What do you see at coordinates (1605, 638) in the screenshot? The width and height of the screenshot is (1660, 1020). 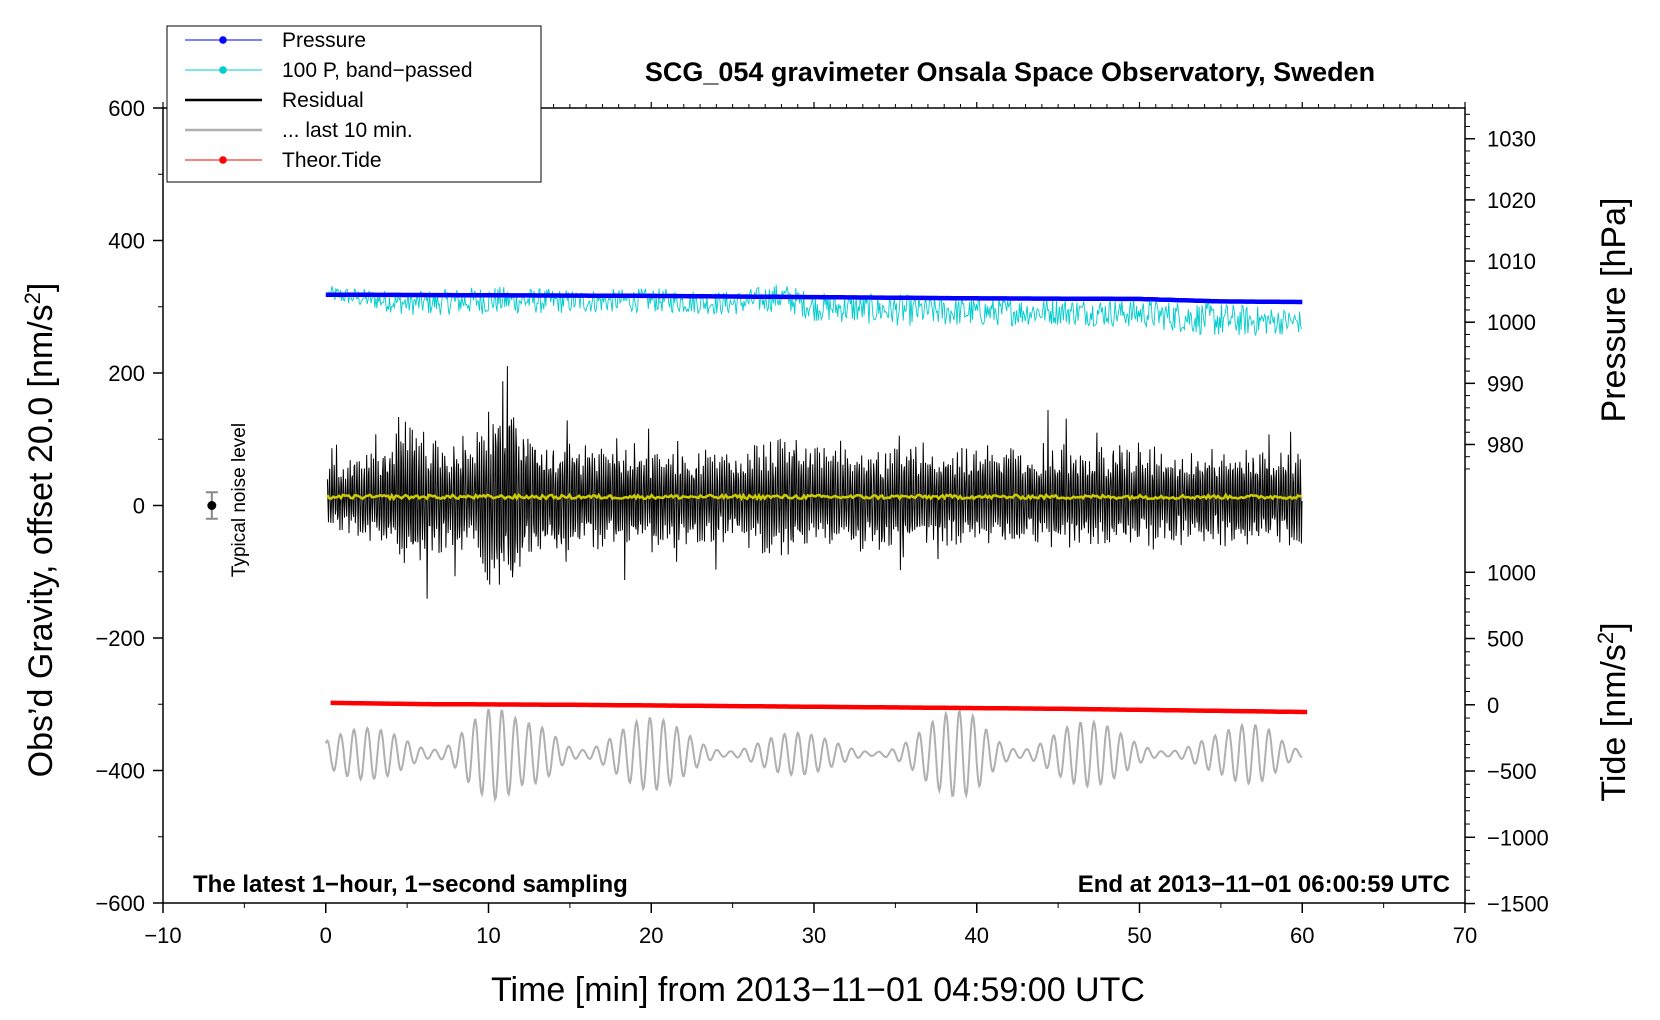 I see `tide-axis-title-sup: 2` at bounding box center [1605, 638].